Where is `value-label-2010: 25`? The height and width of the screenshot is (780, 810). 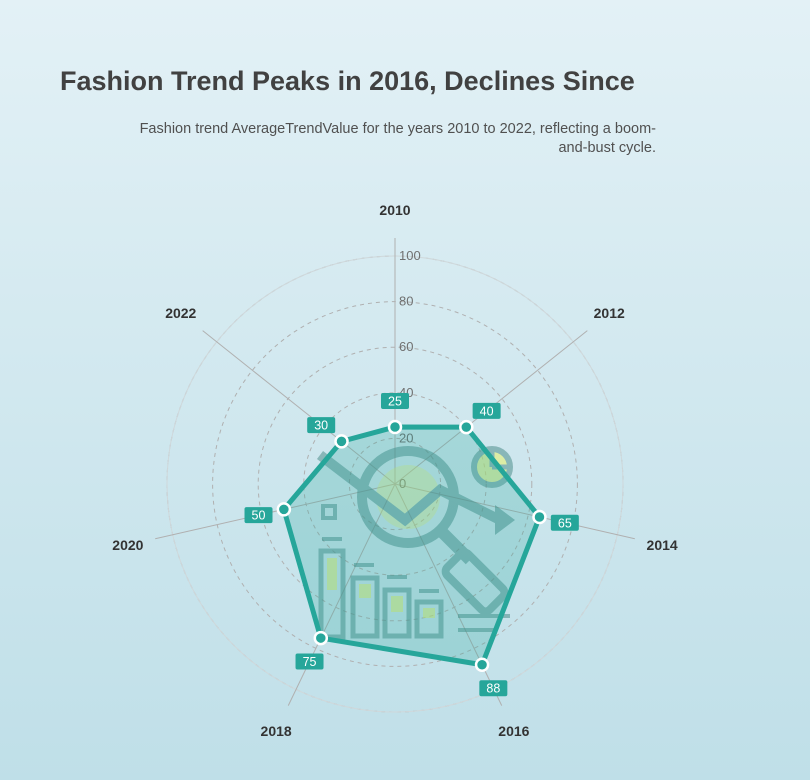
value-label-2010: 25 is located at coordinates (395, 402).